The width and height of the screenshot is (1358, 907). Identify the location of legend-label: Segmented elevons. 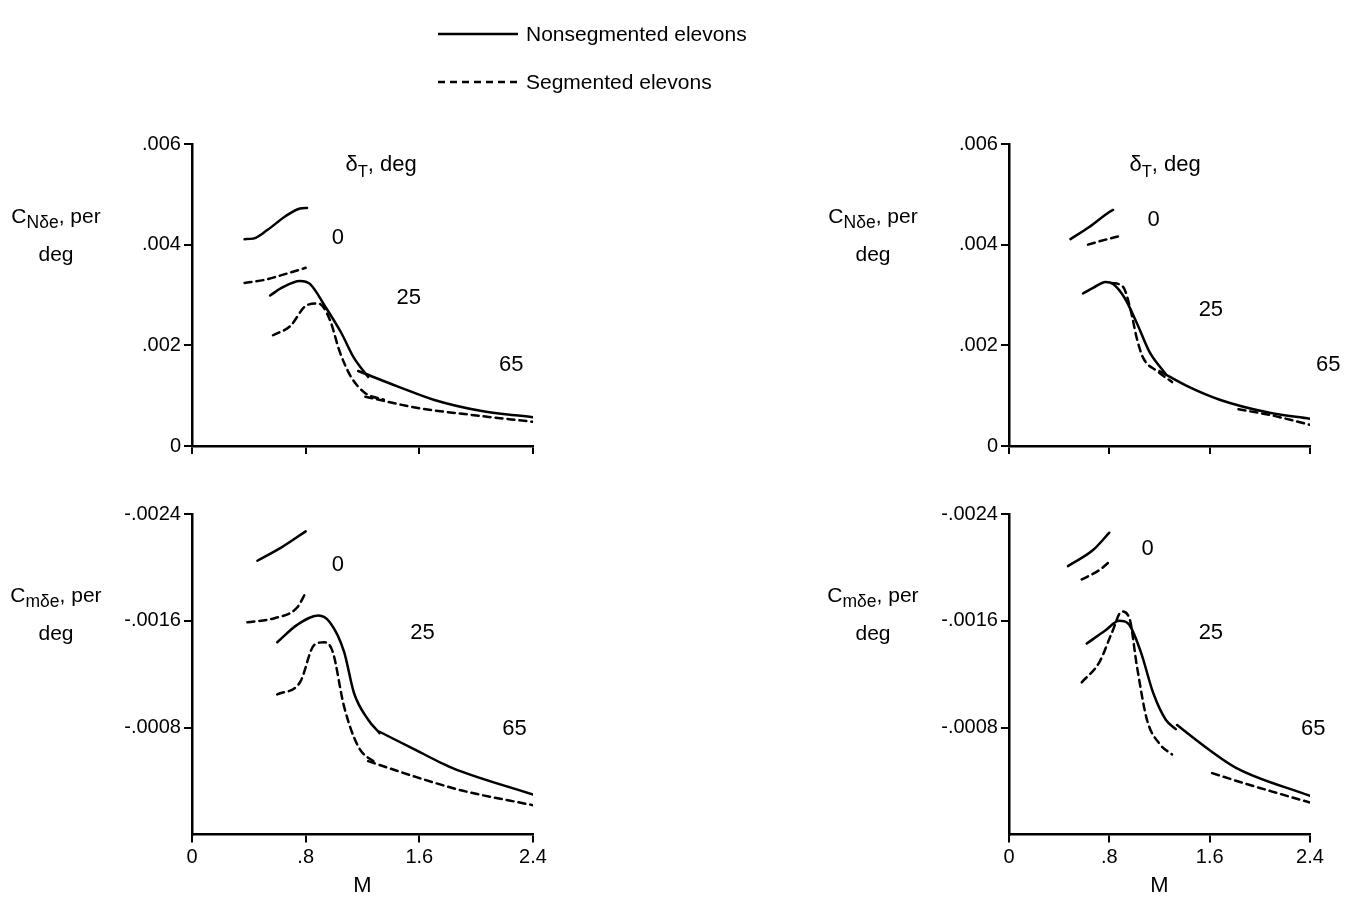
(619, 82).